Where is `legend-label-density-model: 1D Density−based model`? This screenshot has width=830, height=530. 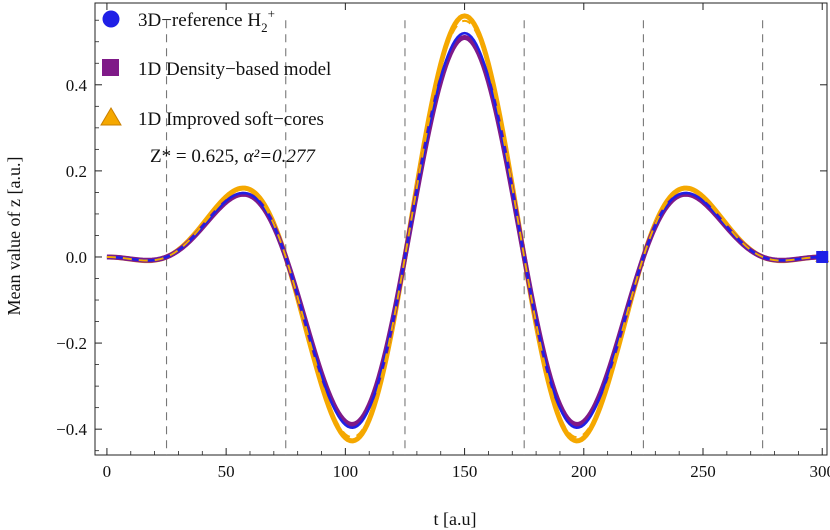
legend-label-density-model: 1D Density−based model is located at coordinates (234, 69).